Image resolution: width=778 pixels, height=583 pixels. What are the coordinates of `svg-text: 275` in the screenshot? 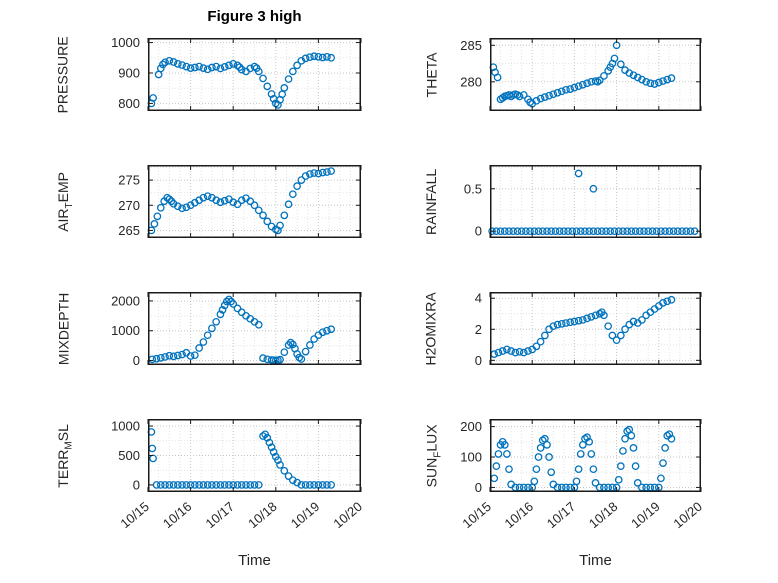 It's located at (129, 180).